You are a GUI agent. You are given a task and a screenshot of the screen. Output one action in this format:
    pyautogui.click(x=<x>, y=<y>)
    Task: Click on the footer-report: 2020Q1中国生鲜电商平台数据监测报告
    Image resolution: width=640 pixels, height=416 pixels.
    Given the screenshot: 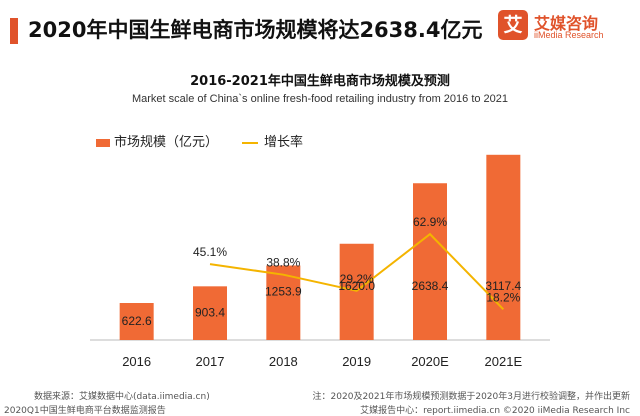 What is the action you would take?
    pyautogui.click(x=85, y=411)
    